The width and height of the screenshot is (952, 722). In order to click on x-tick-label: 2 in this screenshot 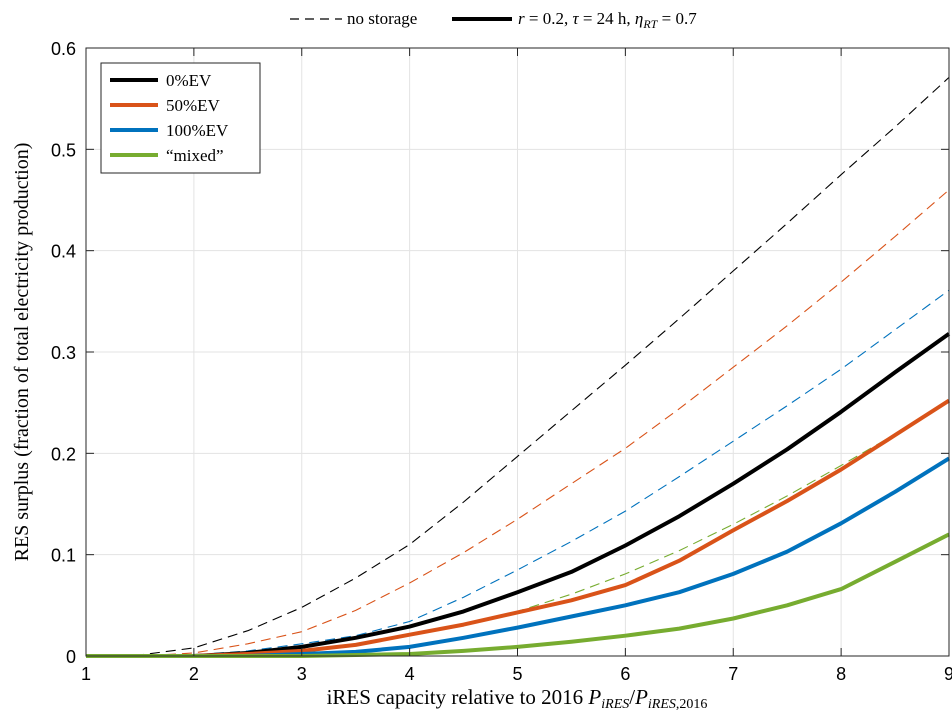, I will do `click(194, 674)`.